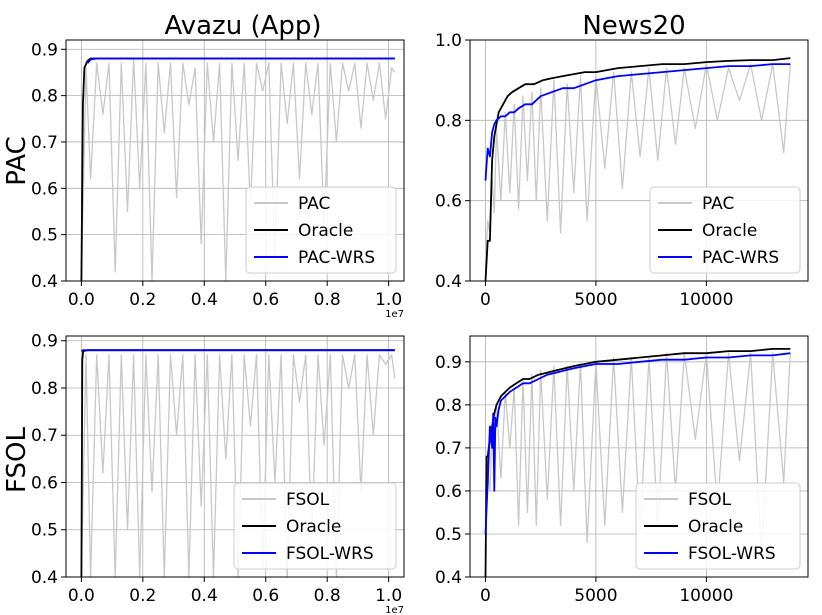  What do you see at coordinates (242, 26) in the screenshot?
I see `column-title-avazu: Avazu (App)` at bounding box center [242, 26].